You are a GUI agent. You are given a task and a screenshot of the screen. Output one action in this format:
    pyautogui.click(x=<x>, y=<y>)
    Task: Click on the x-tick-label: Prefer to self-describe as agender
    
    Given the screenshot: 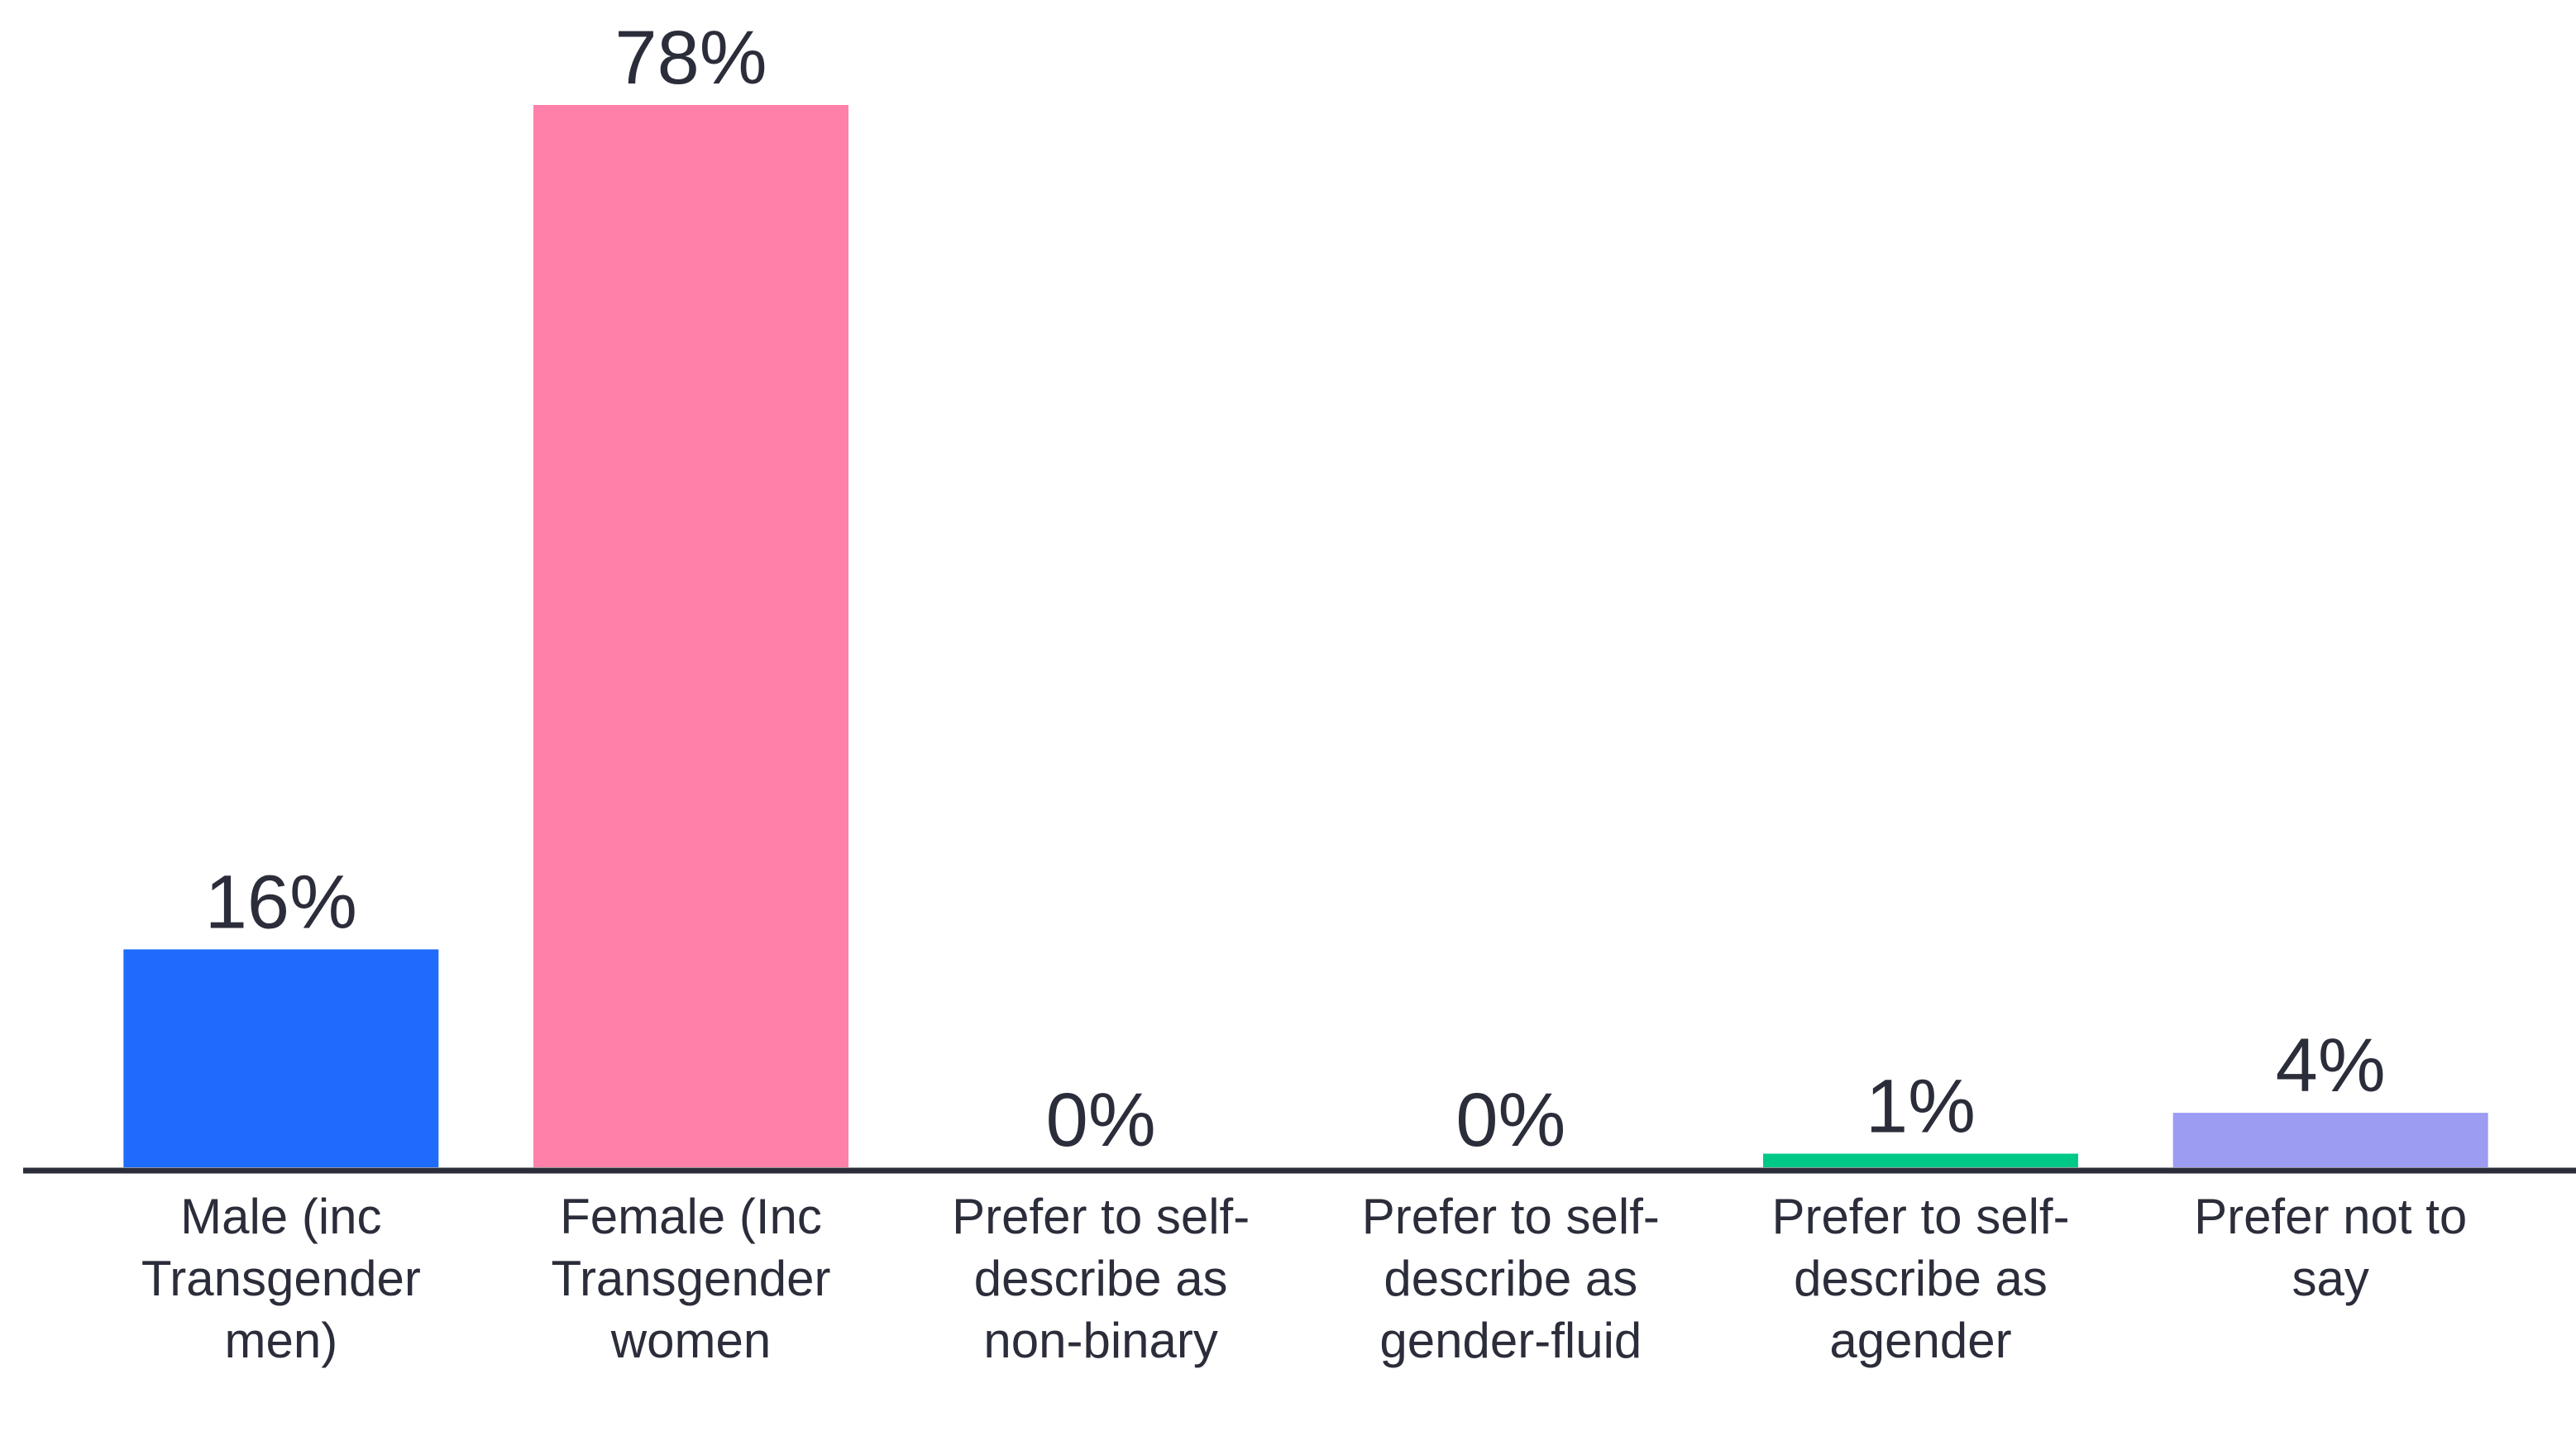 What is the action you would take?
    pyautogui.click(x=1920, y=1279)
    